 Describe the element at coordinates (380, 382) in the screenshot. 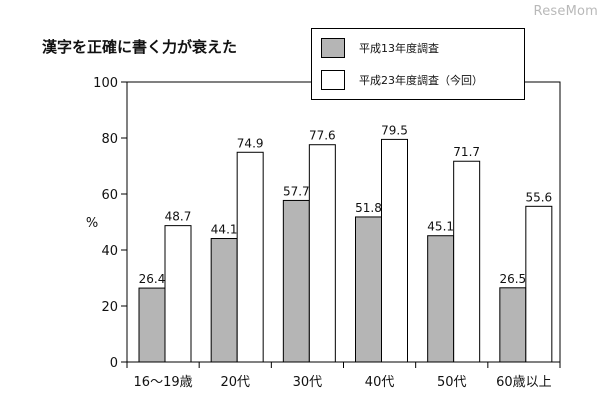

I see `x-tick-label: 40代` at that location.